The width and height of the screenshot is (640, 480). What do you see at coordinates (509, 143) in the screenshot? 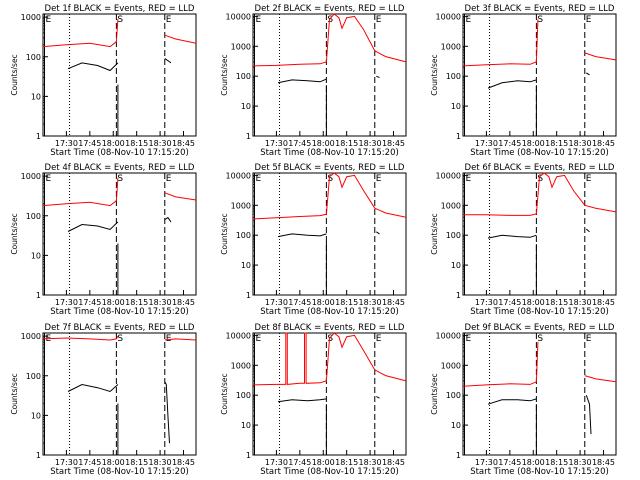
I see `chart-3-x-tick-label: 17:45` at bounding box center [509, 143].